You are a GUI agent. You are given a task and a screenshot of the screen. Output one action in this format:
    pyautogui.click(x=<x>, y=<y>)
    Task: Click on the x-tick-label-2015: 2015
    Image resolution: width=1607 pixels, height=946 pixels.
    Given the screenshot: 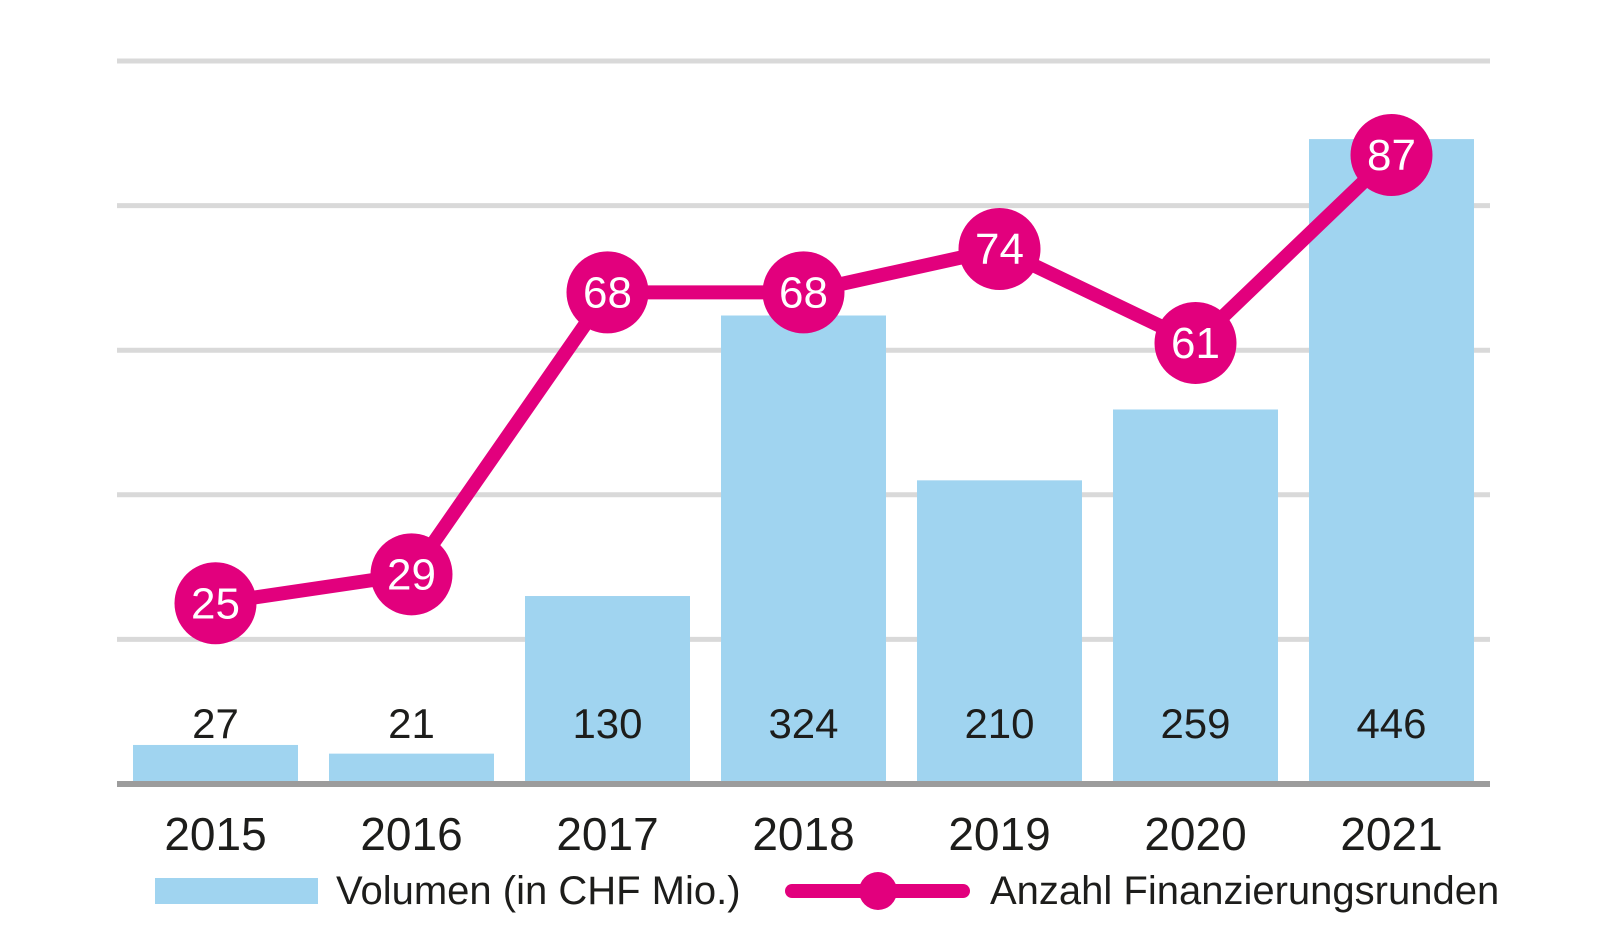 What is the action you would take?
    pyautogui.click(x=215, y=834)
    